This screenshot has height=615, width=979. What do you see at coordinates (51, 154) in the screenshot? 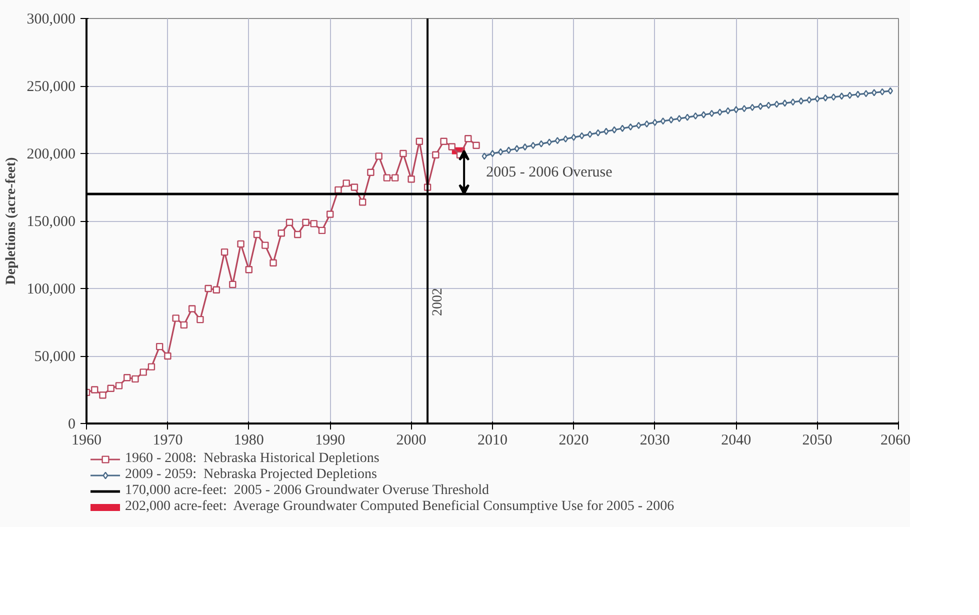
I see `y-tick-label: 200,000` at bounding box center [51, 154].